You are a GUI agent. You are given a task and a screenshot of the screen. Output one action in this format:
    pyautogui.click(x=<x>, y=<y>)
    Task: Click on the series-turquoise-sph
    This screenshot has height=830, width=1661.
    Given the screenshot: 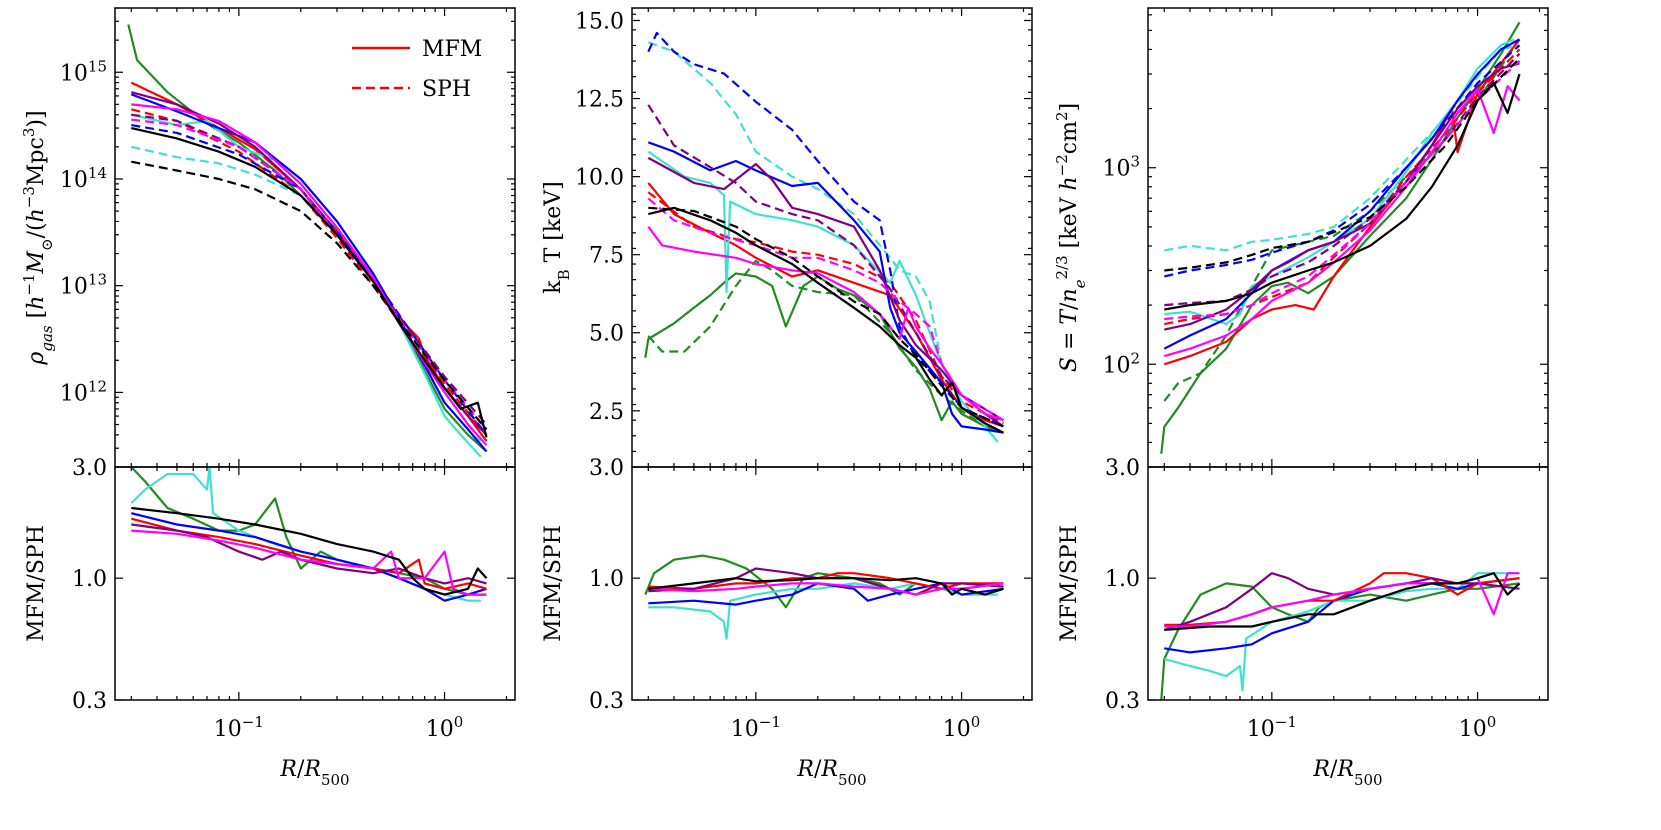 What is the action you would take?
    pyautogui.click(x=1342, y=148)
    